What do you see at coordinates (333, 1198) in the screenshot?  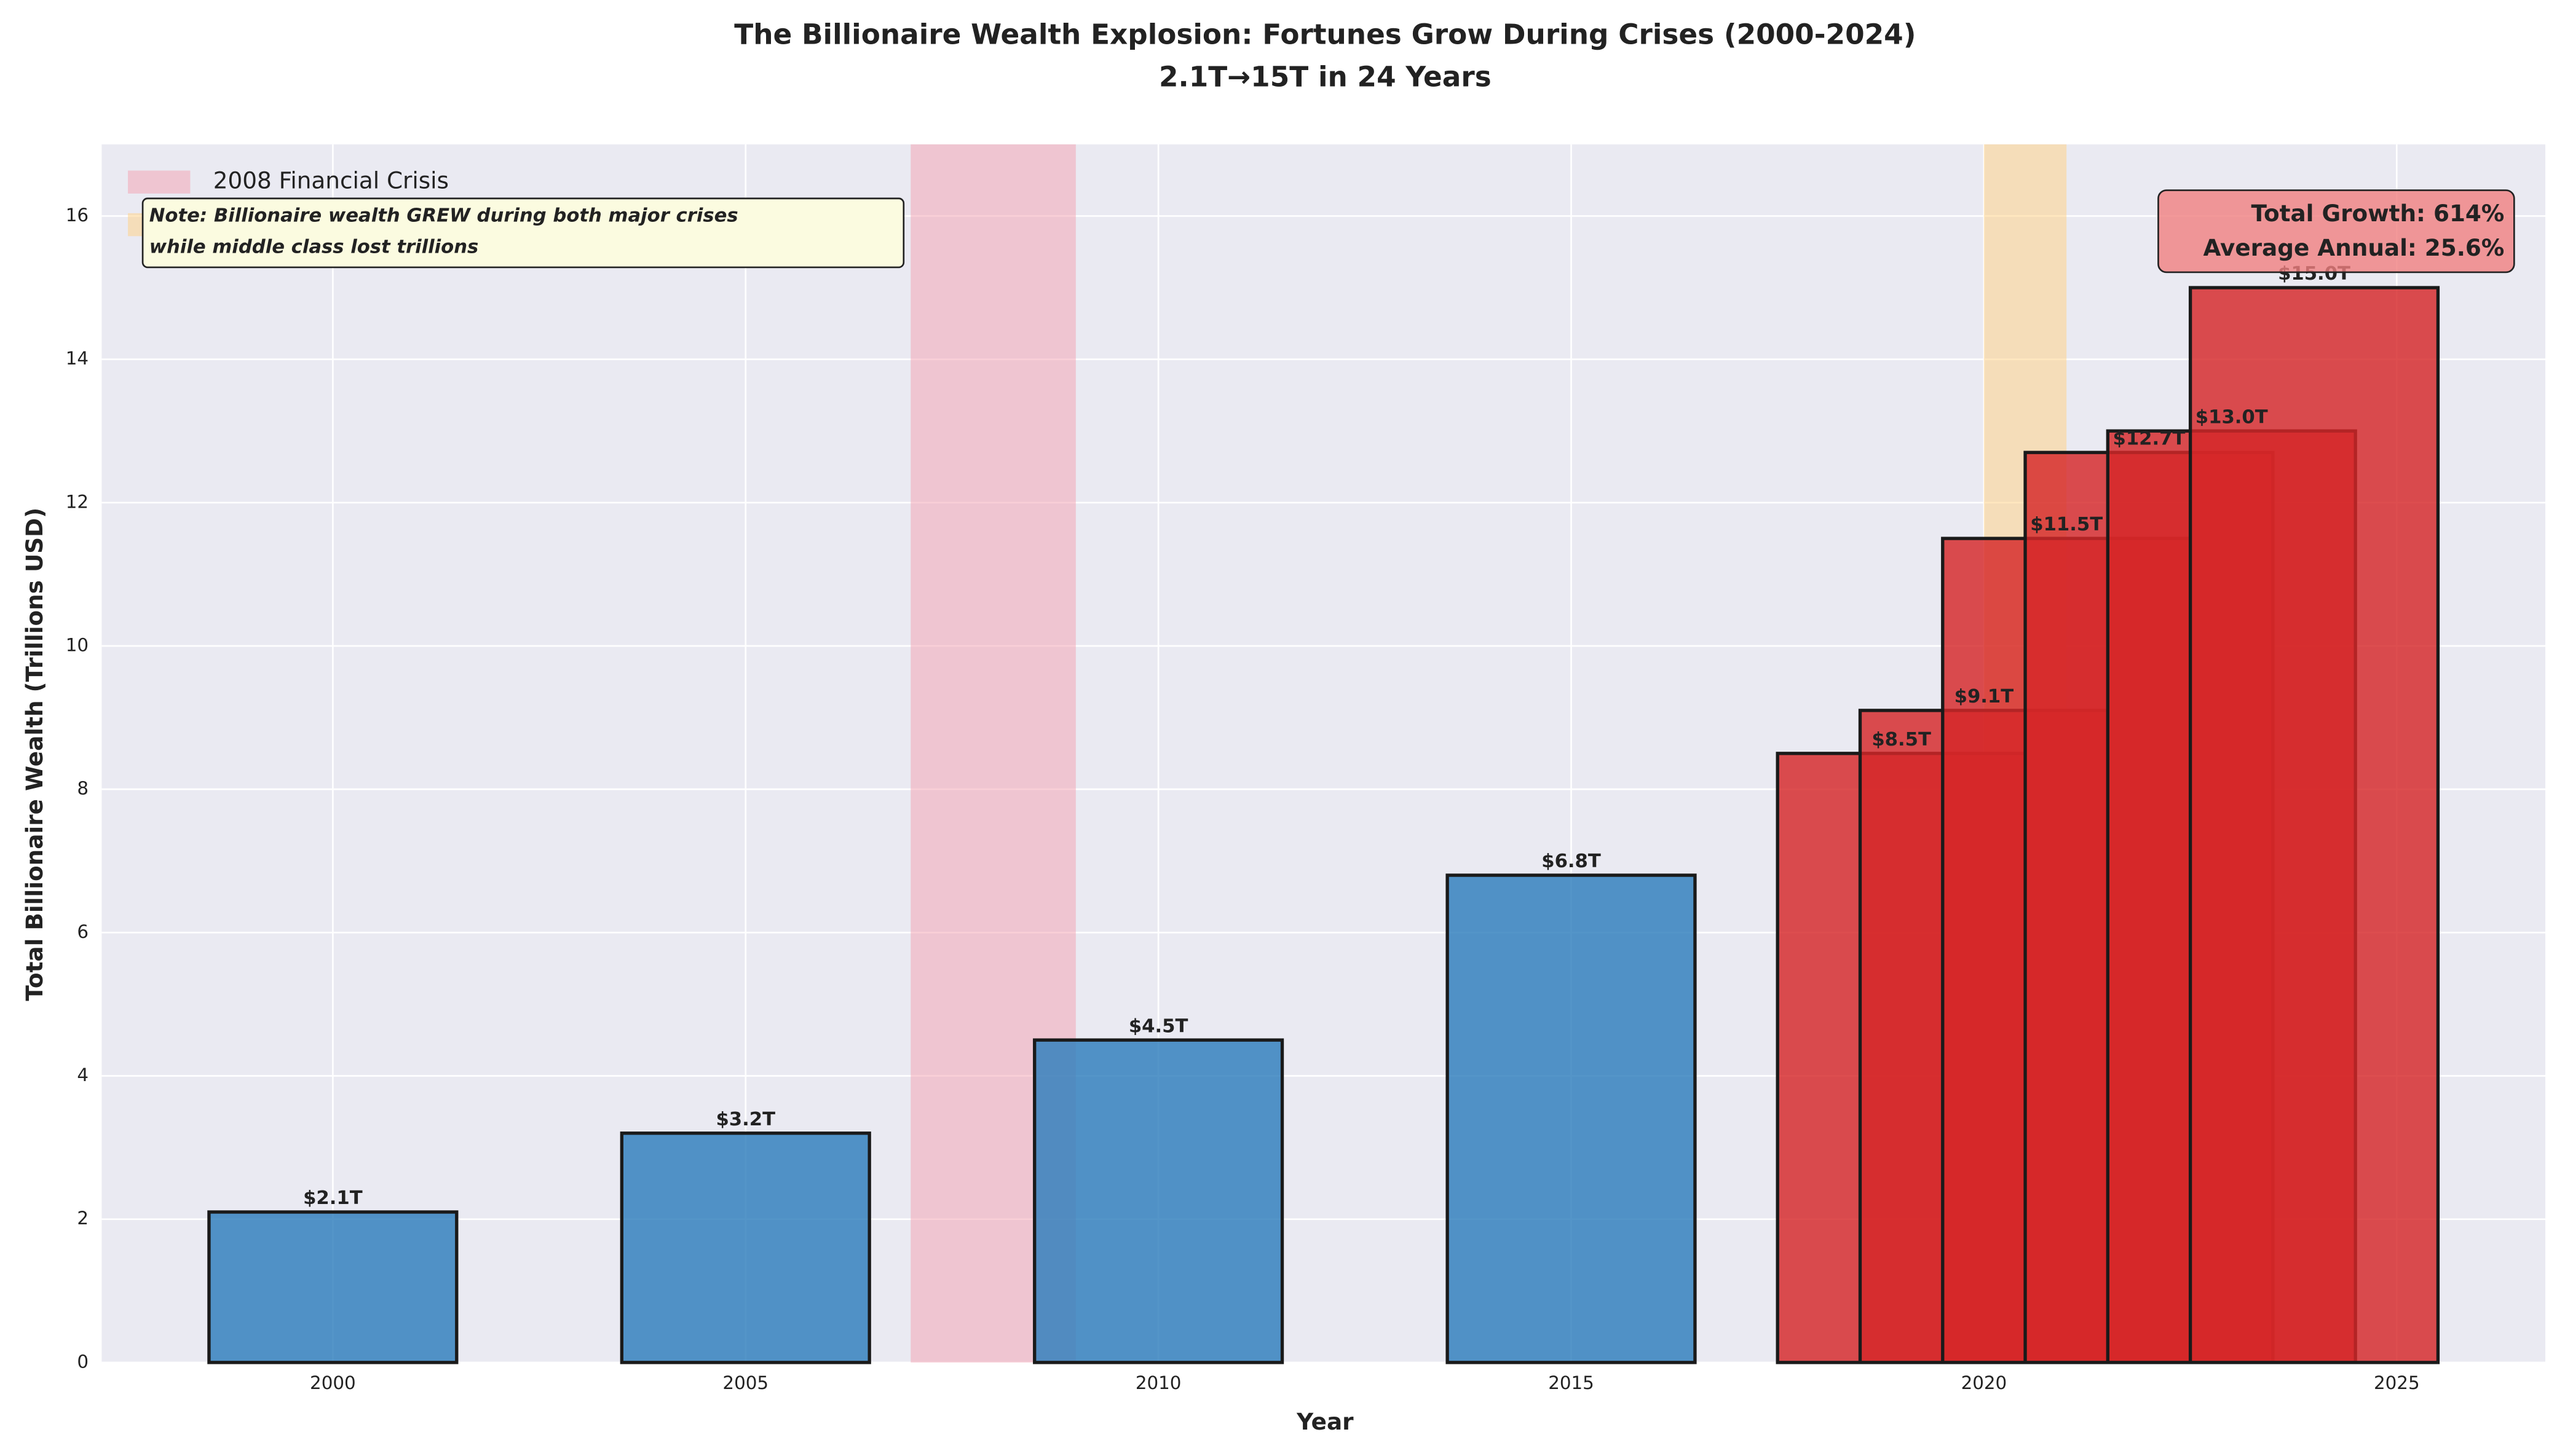 I see `value-label: $2.1T` at bounding box center [333, 1198].